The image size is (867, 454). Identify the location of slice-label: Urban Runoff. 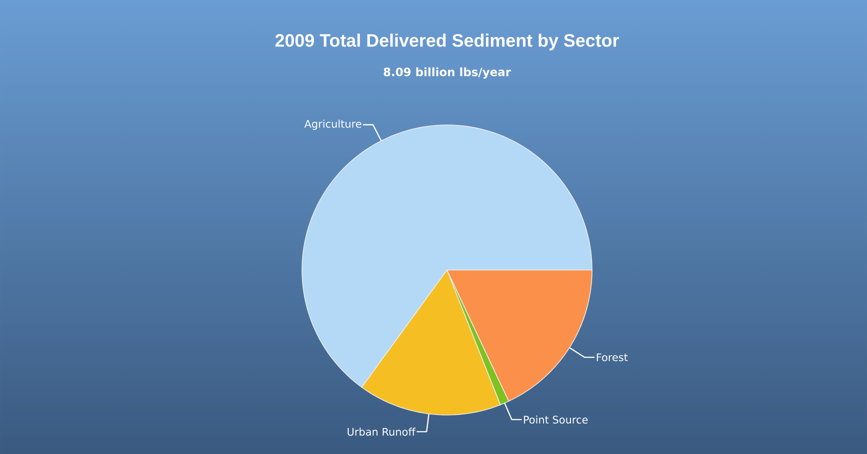
(382, 432).